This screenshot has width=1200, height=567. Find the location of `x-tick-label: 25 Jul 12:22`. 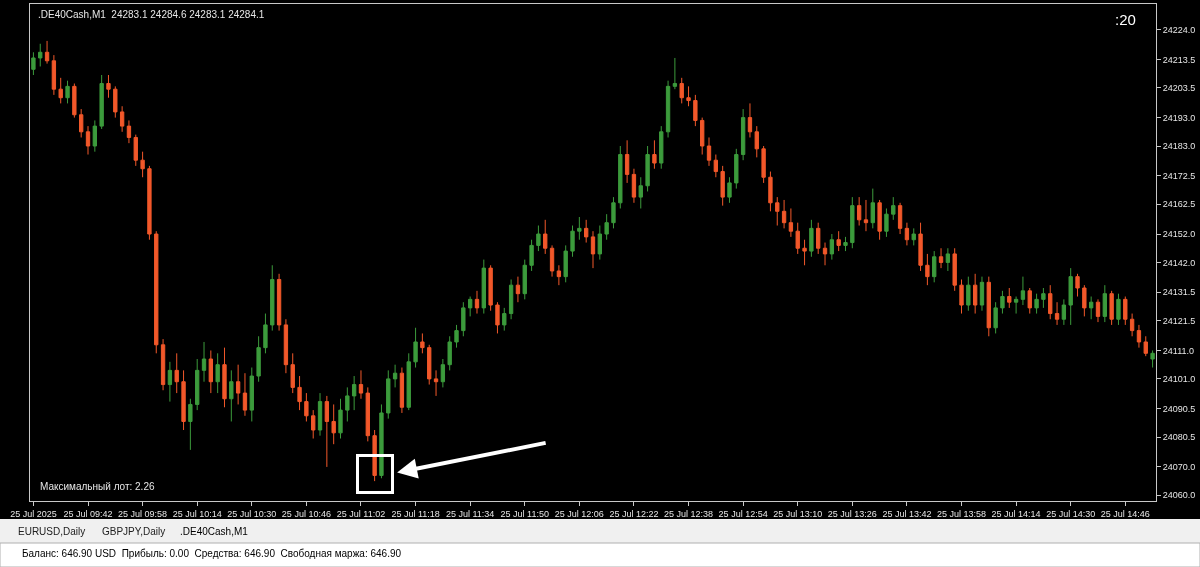

x-tick-label: 25 Jul 12:22 is located at coordinates (634, 513).